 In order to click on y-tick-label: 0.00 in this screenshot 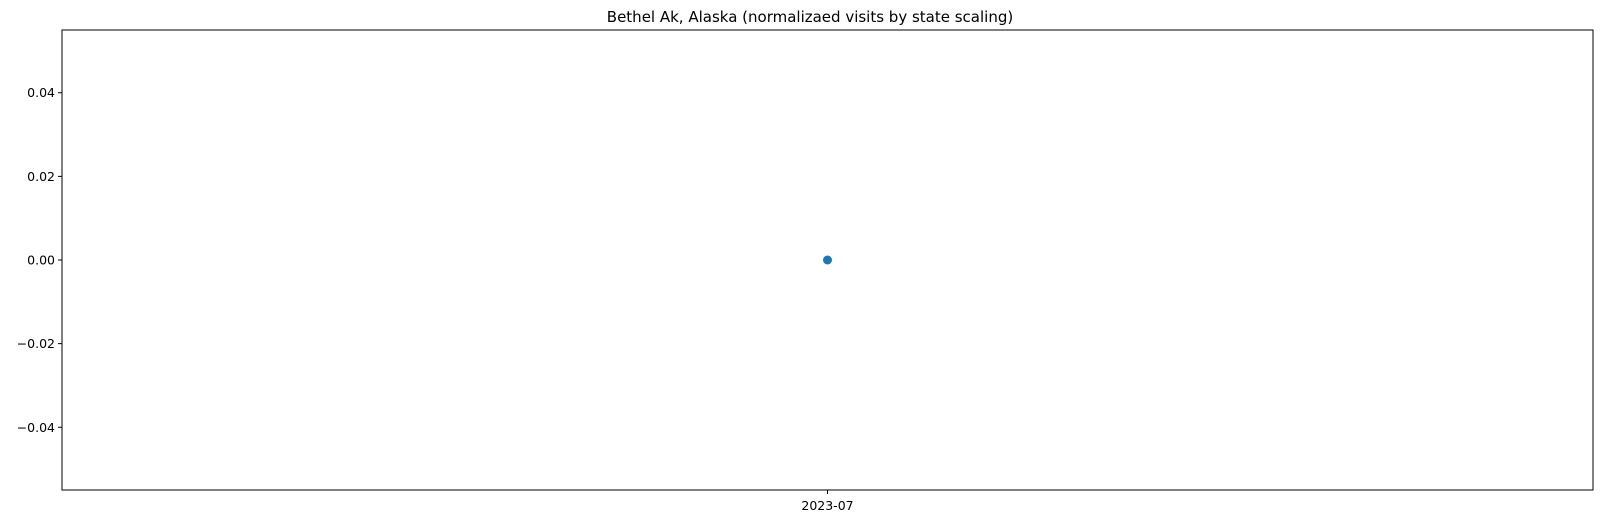, I will do `click(41, 260)`.